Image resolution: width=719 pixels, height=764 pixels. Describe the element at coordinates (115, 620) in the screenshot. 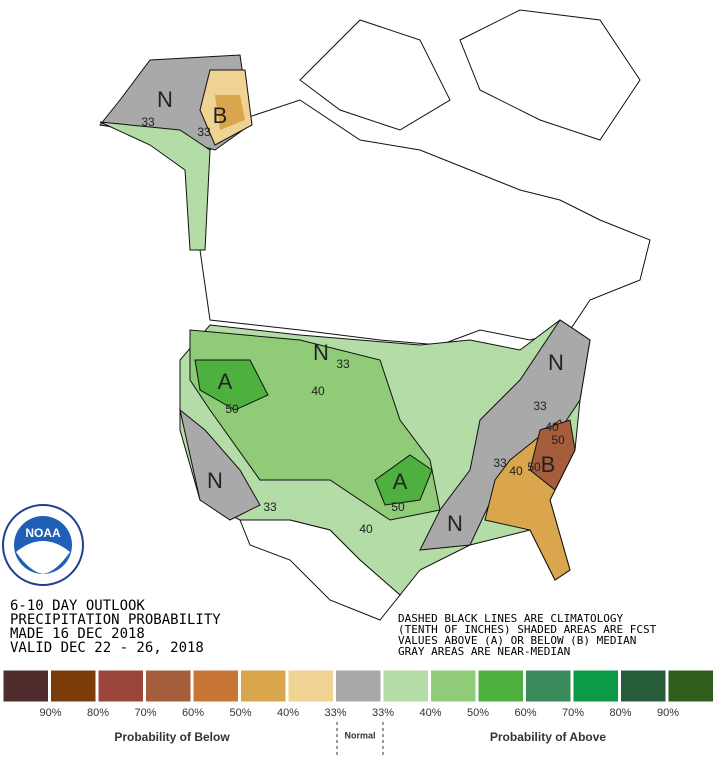

I see `title-line: PRECIPITATION PROBABILITY` at that location.